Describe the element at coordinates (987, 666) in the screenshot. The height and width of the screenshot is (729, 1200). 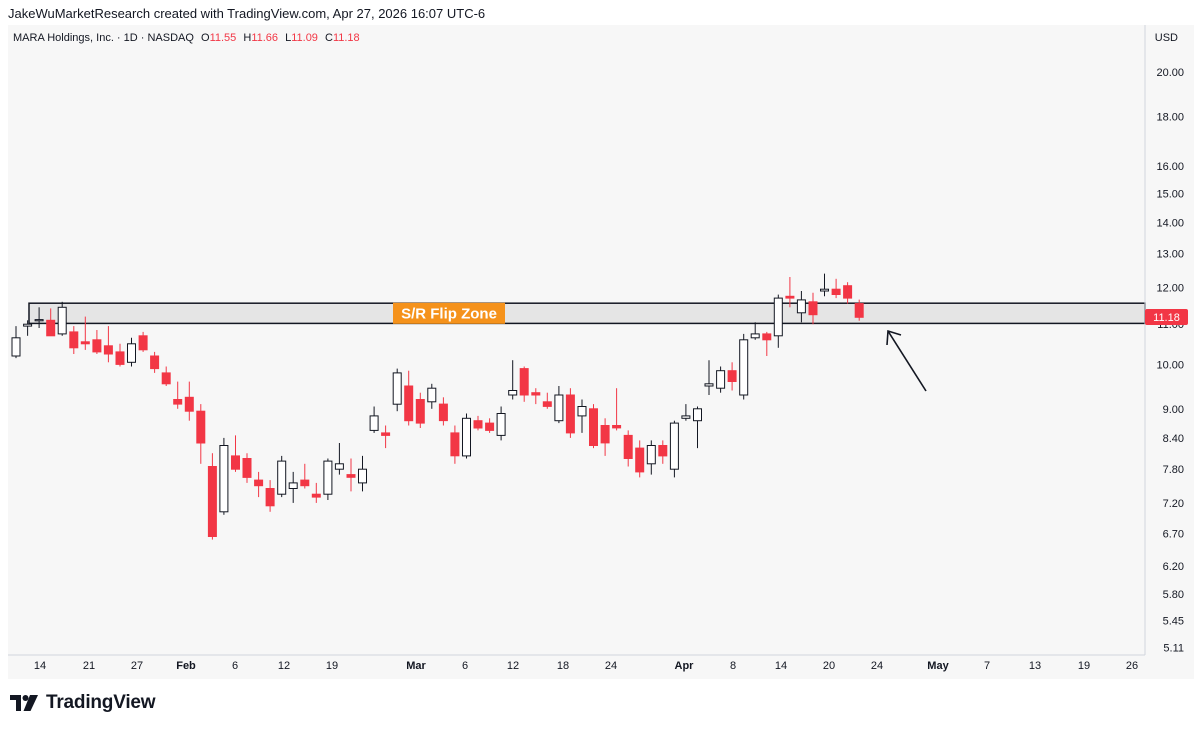
I see `time-tick-label: 7` at that location.